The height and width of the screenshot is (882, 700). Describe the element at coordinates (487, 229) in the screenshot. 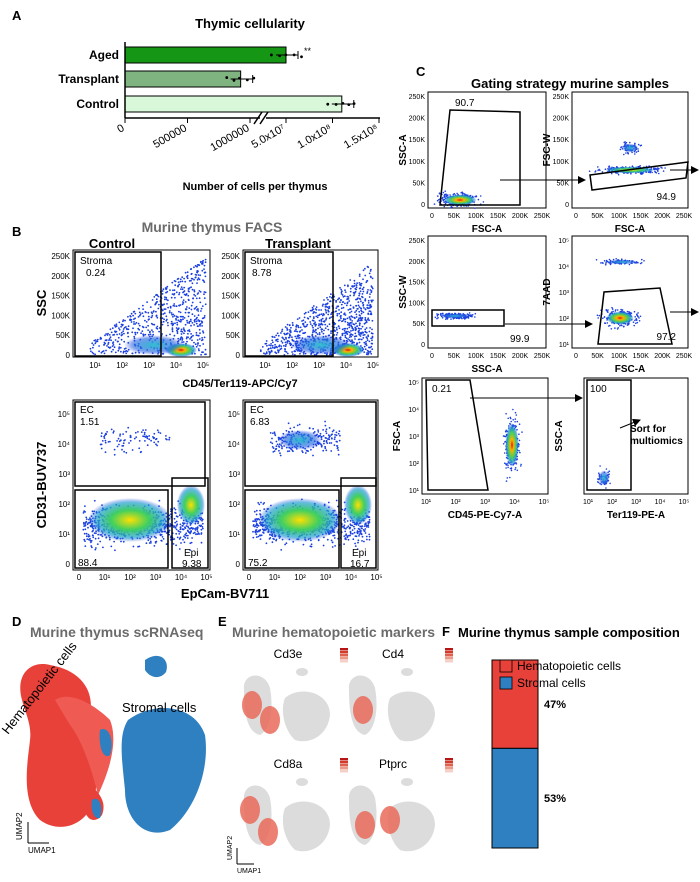

I see `gating-plot-1-xlabel: FSC-A` at that location.